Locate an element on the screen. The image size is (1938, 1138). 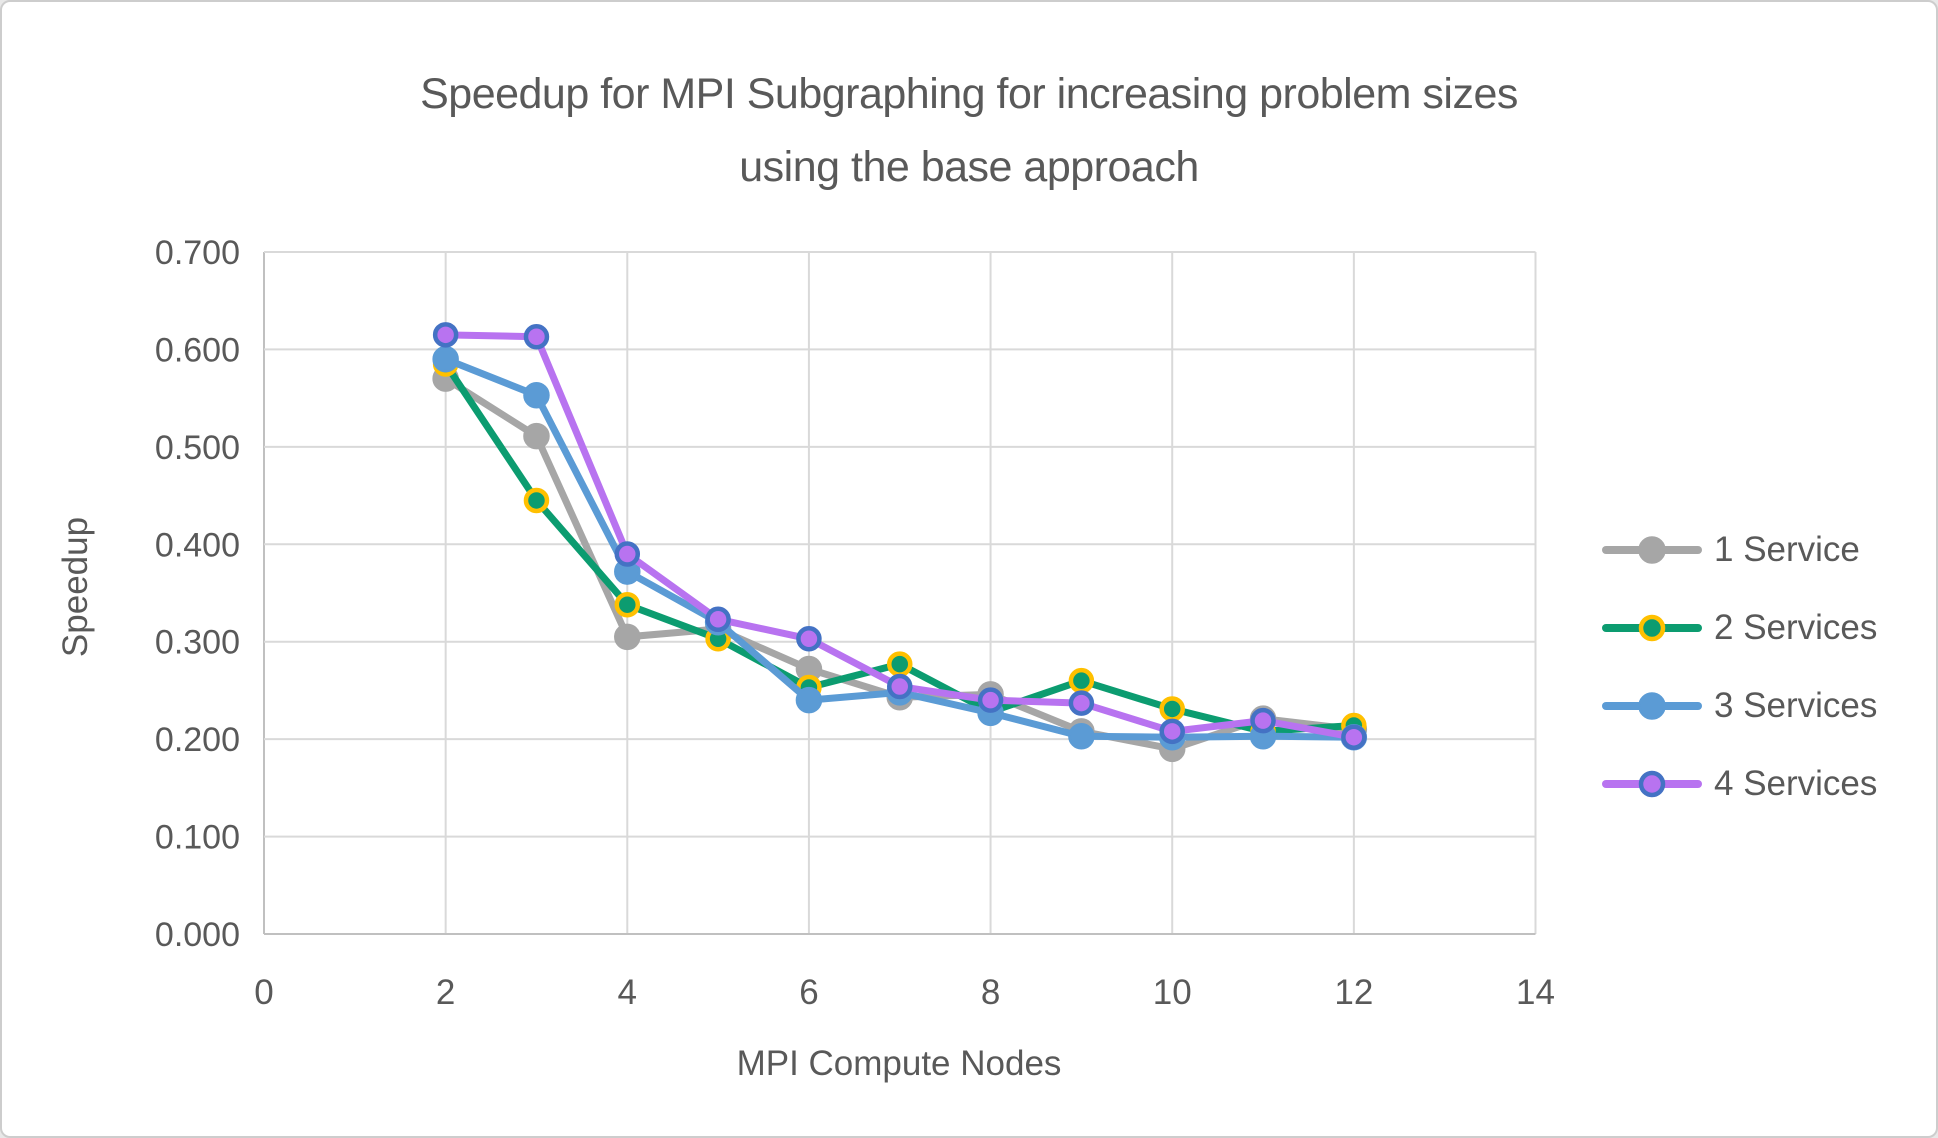
chart-title-line-2: using the base approach is located at coordinates (969, 167).